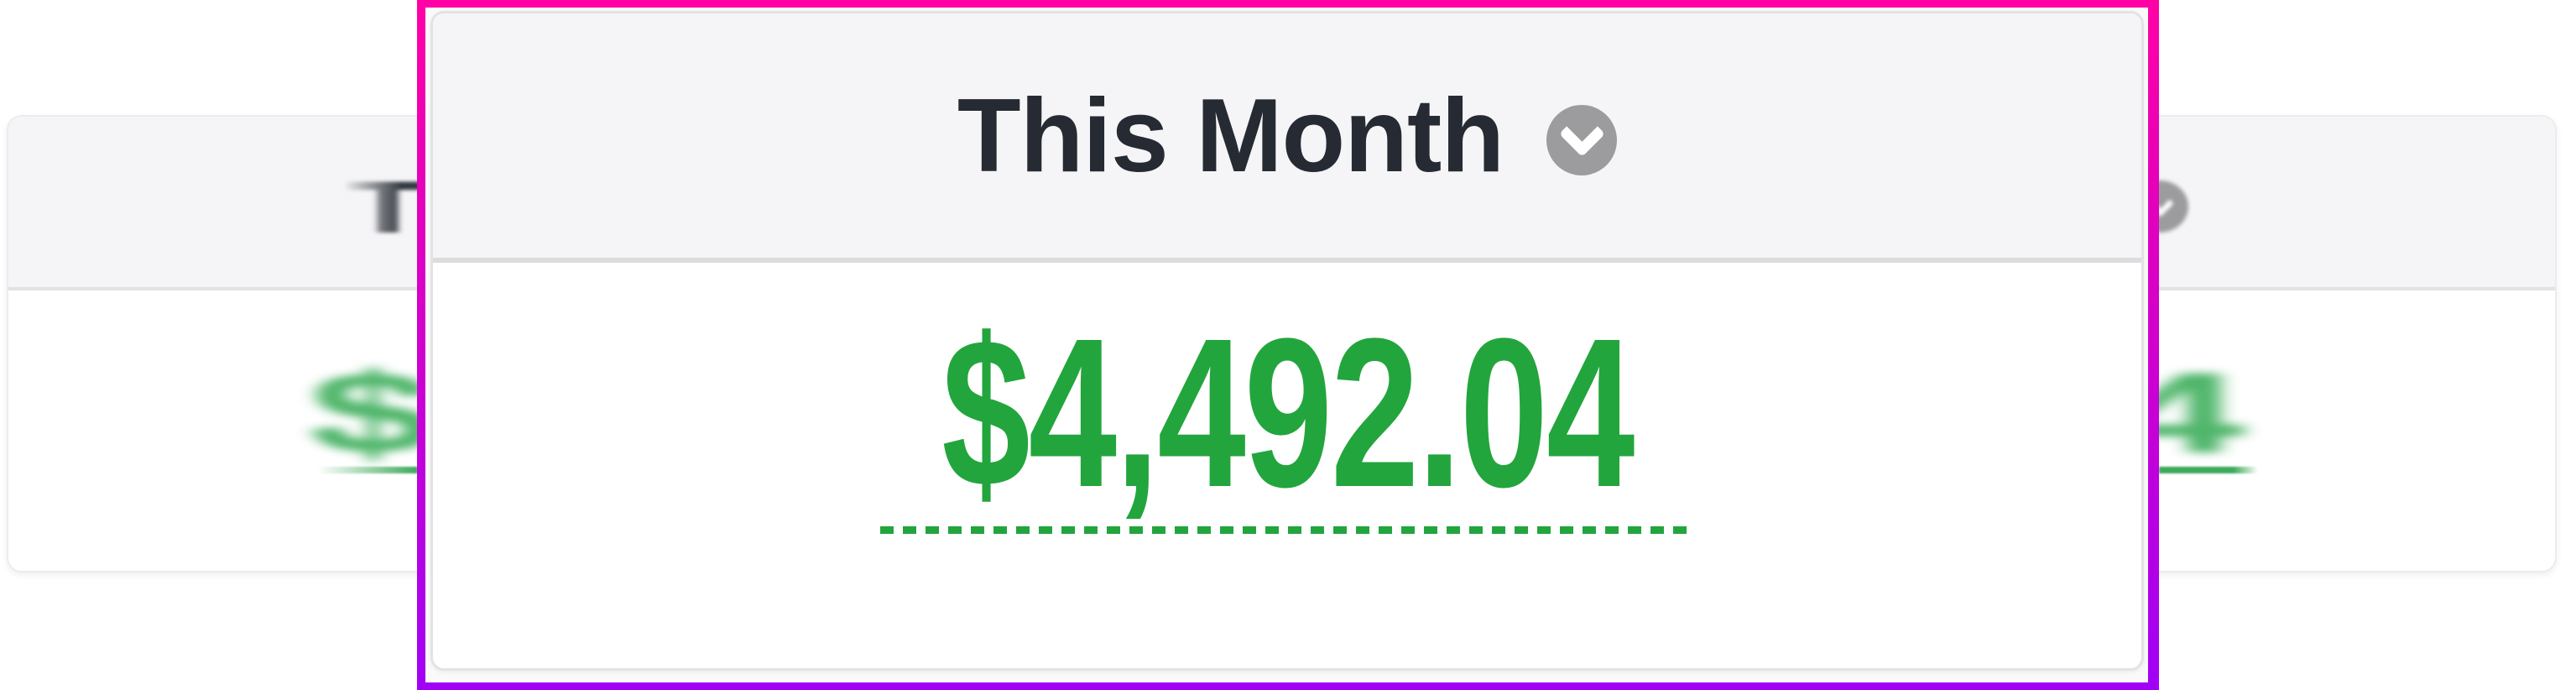  Describe the element at coordinates (2208, 470) in the screenshot. I see `background-underline-right` at that location.